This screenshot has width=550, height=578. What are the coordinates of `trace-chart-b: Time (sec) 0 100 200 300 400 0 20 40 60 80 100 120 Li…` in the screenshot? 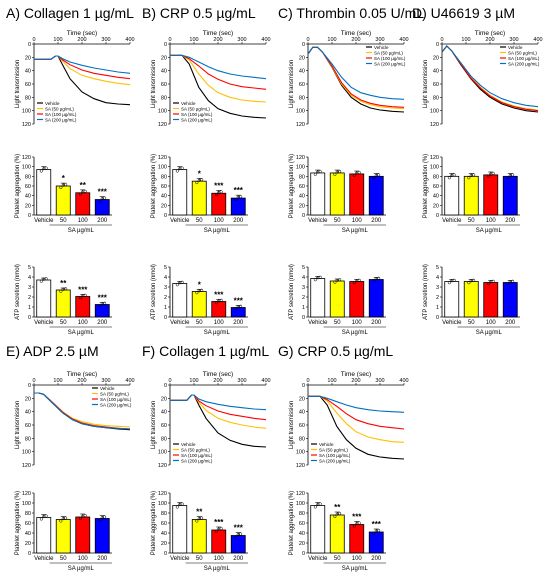 It's located at (211, 79).